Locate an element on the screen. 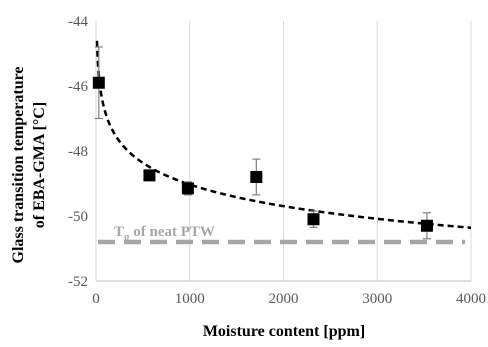 Image resolution: width=488 pixels, height=347 pixels. y-tick-label-2: -48 is located at coordinates (78, 152).